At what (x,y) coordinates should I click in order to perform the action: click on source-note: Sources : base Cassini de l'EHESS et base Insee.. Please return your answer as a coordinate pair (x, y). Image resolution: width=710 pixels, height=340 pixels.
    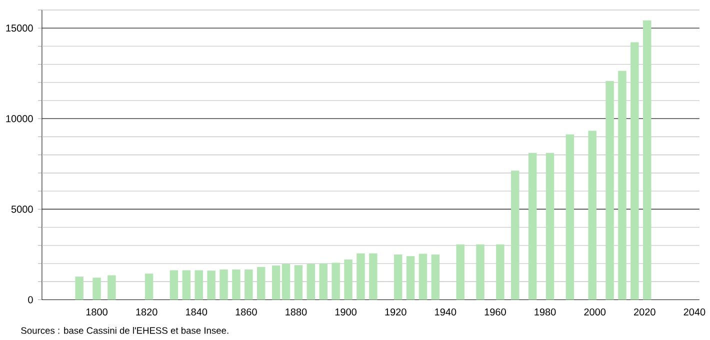
    Looking at the image, I should click on (124, 330).